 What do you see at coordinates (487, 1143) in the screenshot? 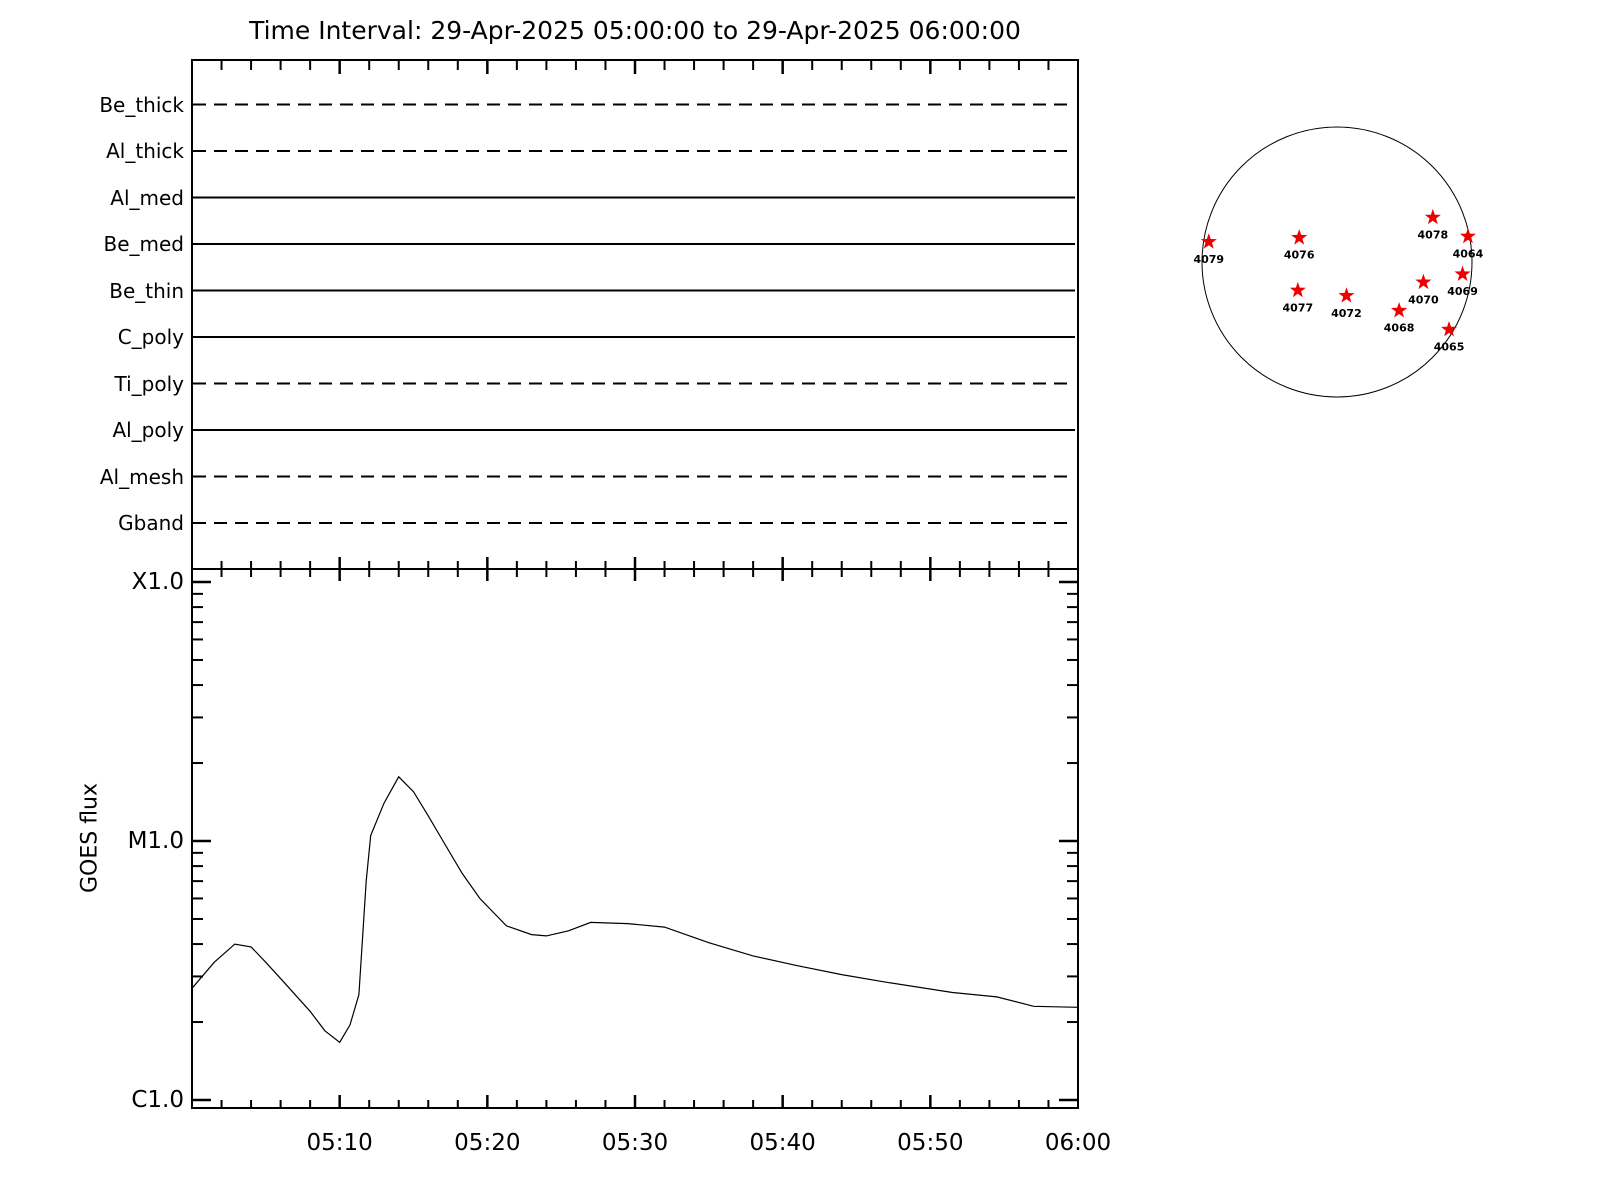
I see `time-label-0520: 05:20` at bounding box center [487, 1143].